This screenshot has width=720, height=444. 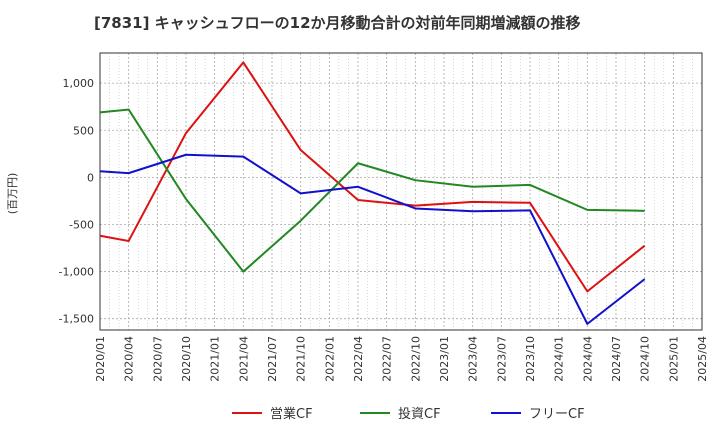 I want to click on x-tick-label: 2021/10, so click(x=301, y=359).